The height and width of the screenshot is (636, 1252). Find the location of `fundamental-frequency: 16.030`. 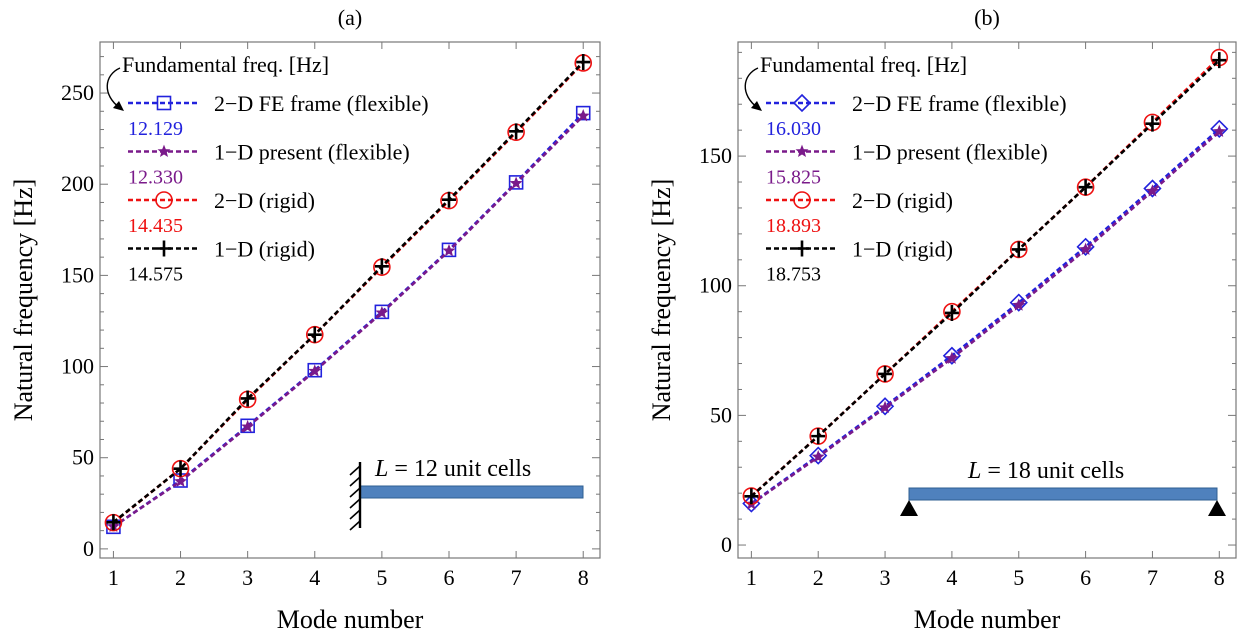

fundamental-frequency: 16.030 is located at coordinates (793, 129).